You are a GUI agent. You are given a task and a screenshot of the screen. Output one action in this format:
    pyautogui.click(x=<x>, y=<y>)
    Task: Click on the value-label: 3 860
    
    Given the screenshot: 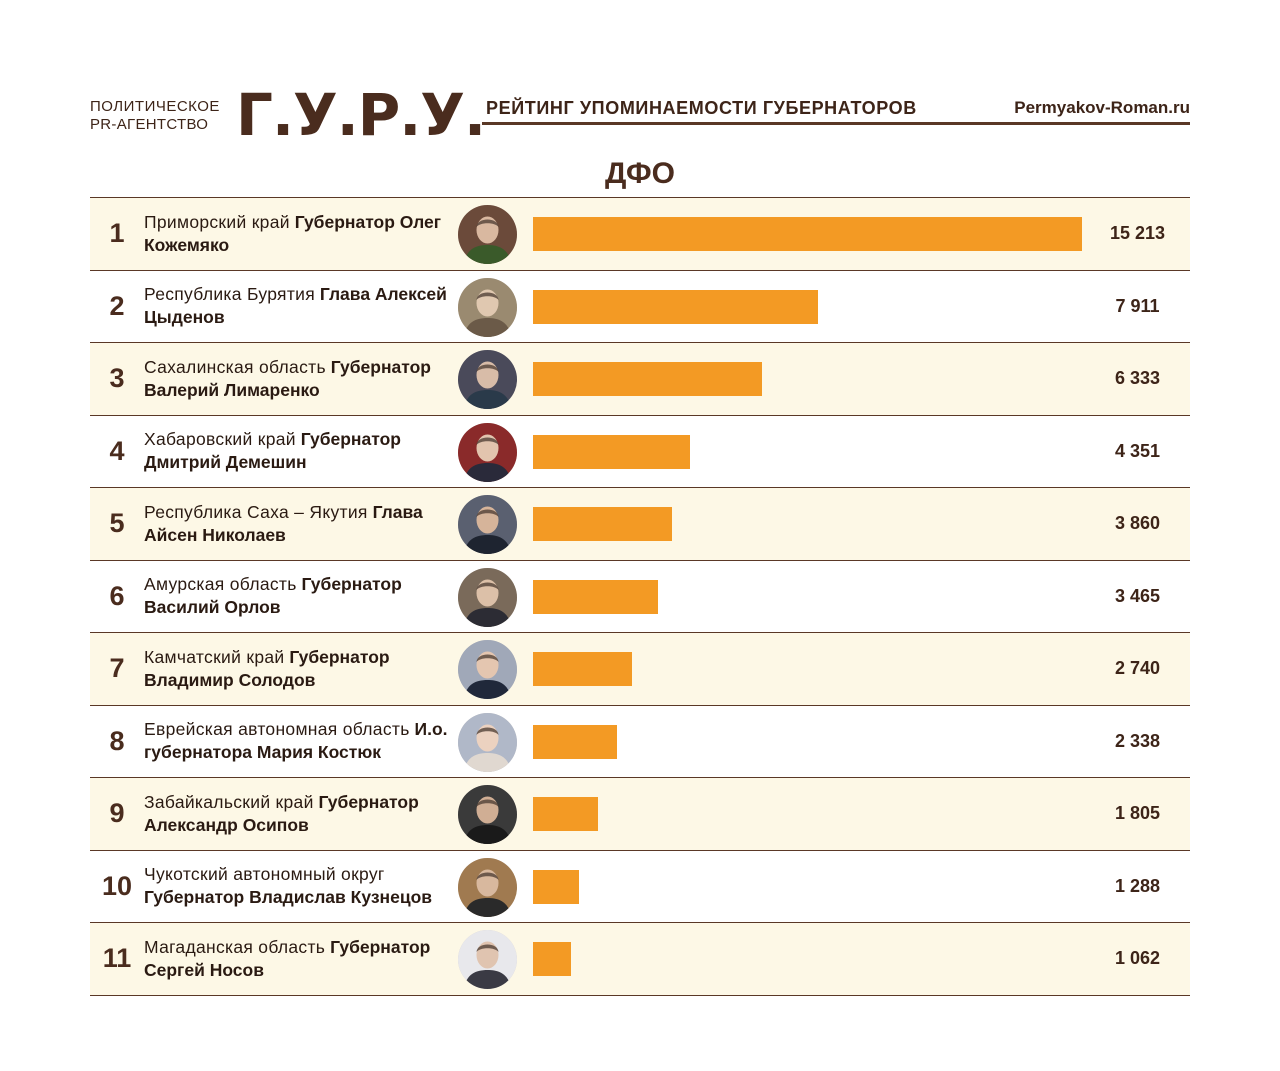 What is the action you would take?
    pyautogui.click(x=1137, y=523)
    